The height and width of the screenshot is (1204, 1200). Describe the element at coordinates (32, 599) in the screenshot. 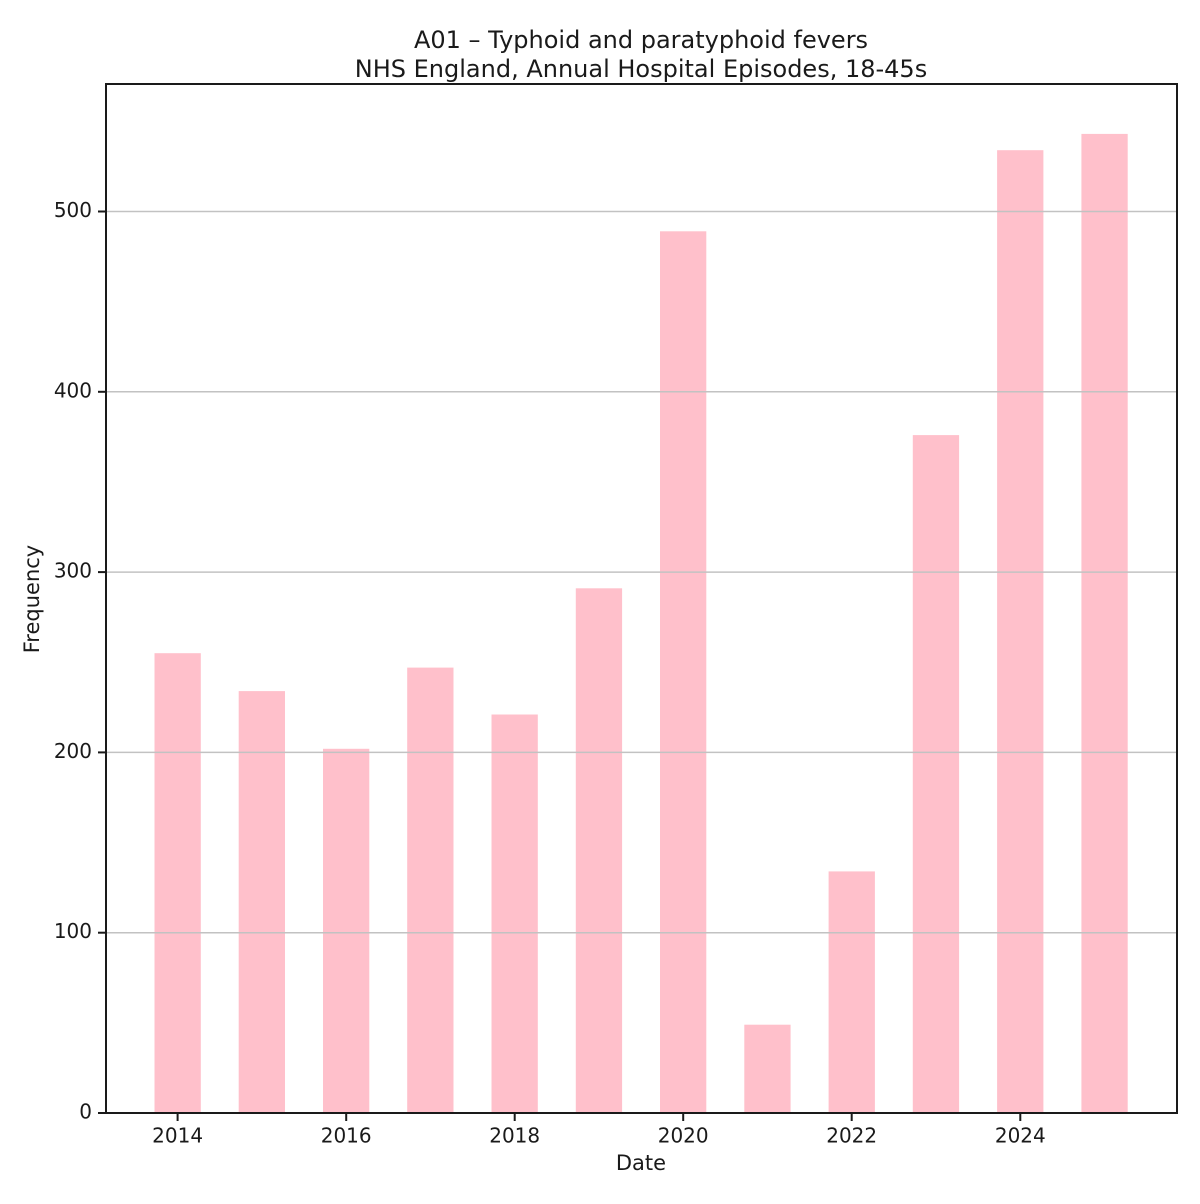

I see `y-axis-label: Frequency` at that location.